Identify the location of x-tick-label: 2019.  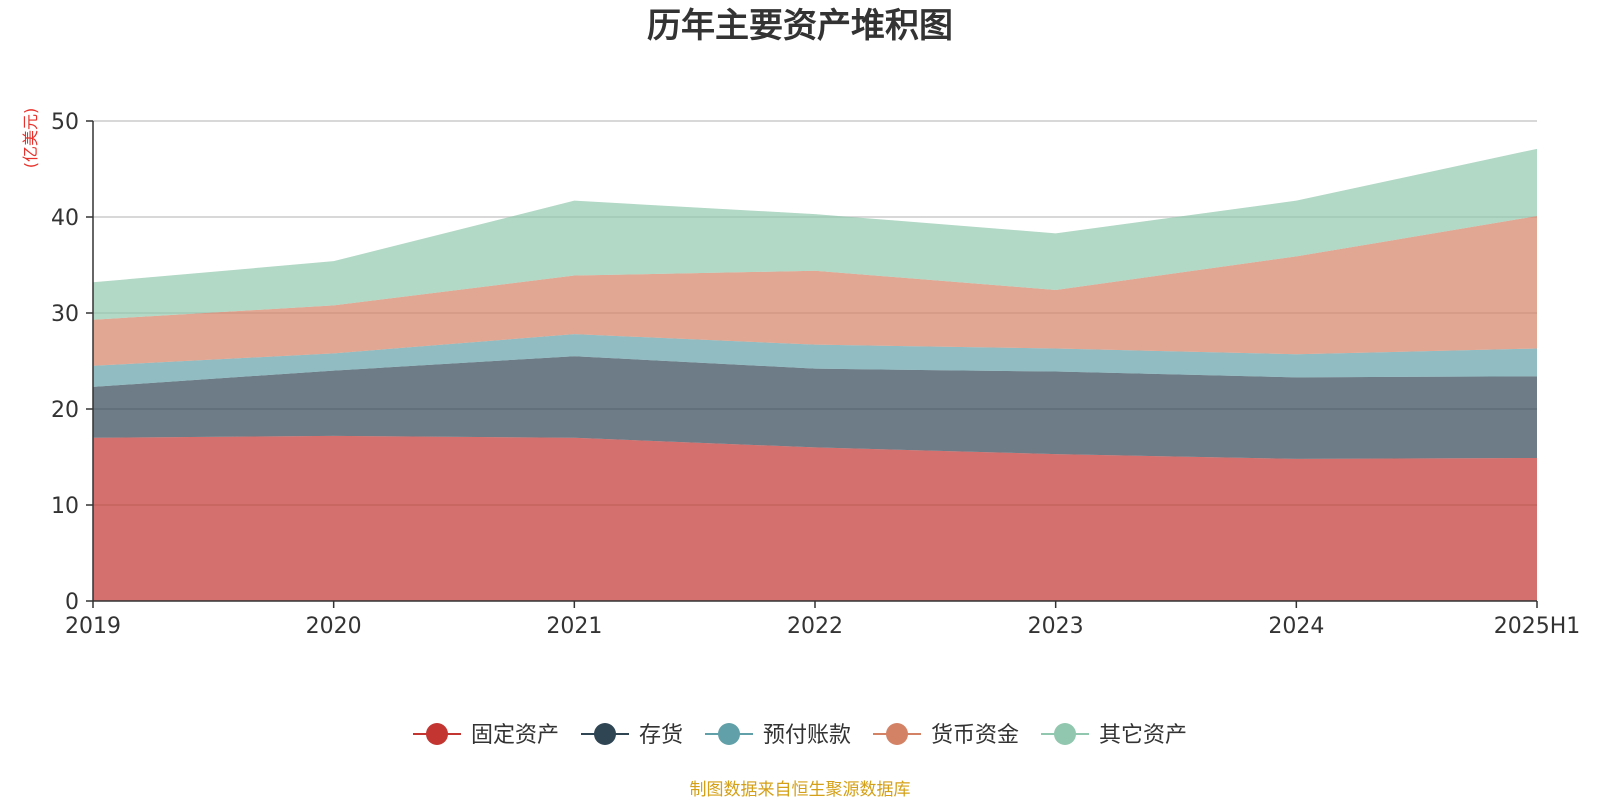
(93, 626).